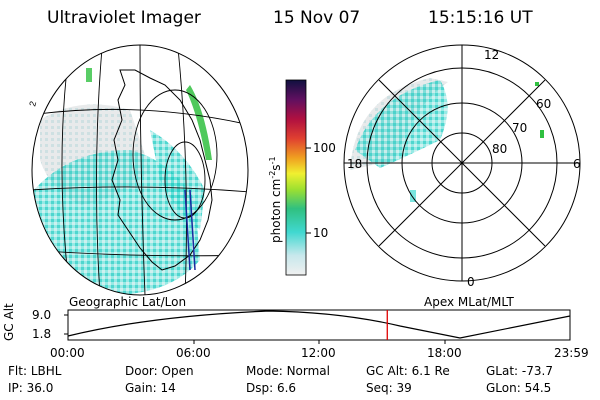  What do you see at coordinates (128, 302) in the screenshot?
I see `geo-panel-title: Geographic Lat/Lon` at bounding box center [128, 302].